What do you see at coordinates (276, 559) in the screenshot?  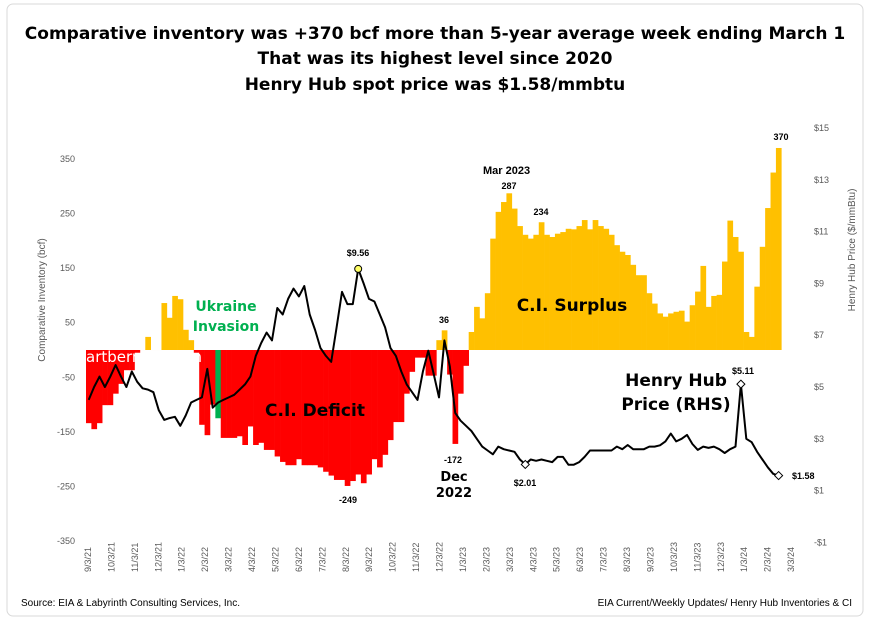 I see `x-axis-tick-label: 5/3/22` at bounding box center [276, 559].